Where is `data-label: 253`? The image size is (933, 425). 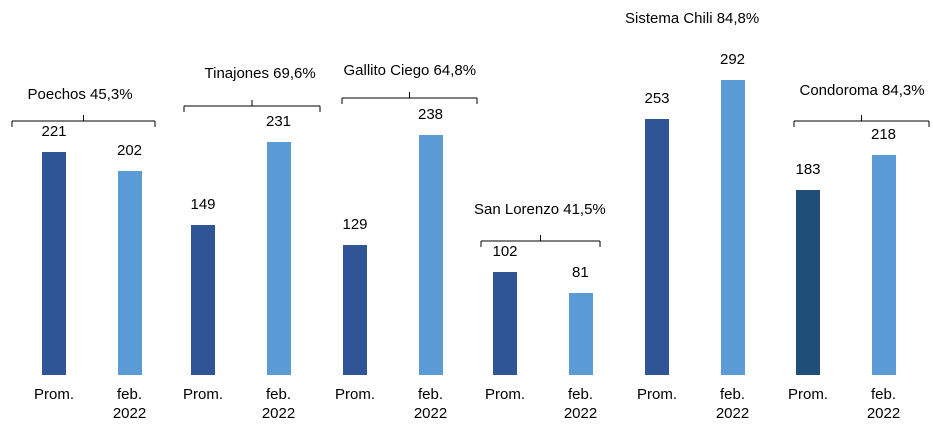 data-label: 253 is located at coordinates (657, 99).